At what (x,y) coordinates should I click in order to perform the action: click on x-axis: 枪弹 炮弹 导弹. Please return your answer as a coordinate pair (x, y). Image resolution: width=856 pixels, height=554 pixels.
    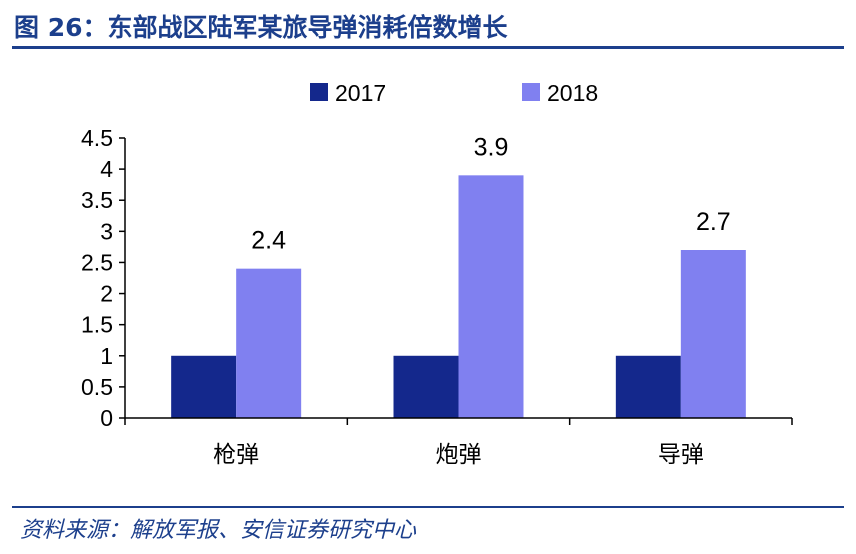
    Looking at the image, I should click on (458, 442).